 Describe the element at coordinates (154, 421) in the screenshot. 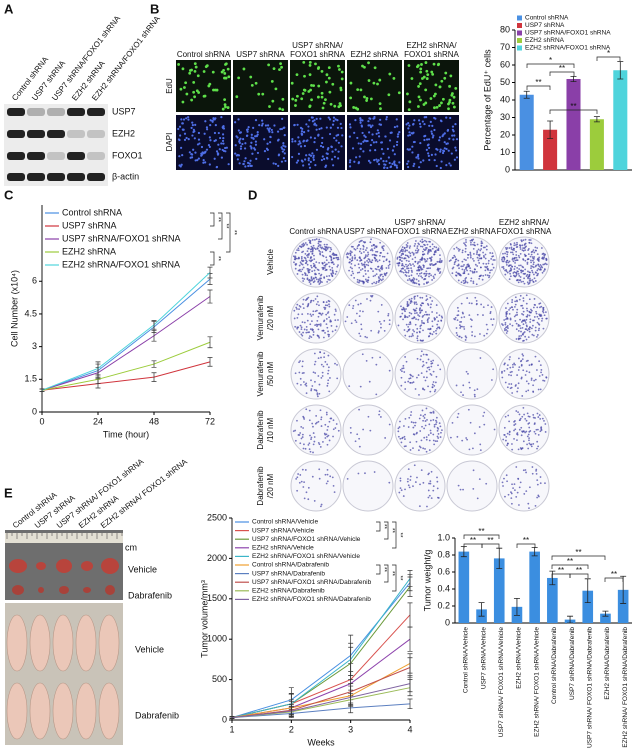

I see `x-tick-label: 48` at that location.